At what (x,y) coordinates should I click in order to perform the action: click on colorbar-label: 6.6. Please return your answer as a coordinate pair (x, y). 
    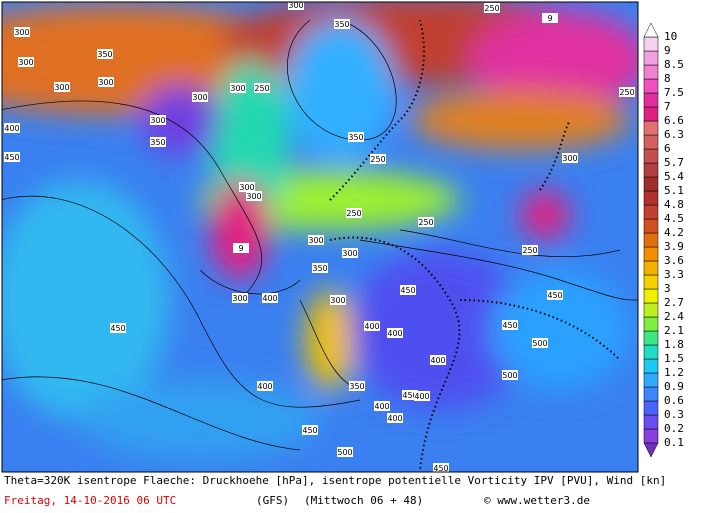
    Looking at the image, I should click on (674, 120).